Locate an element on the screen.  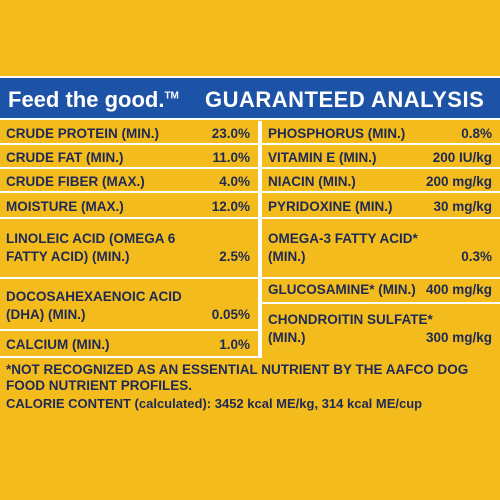
nutrient-row: CRUDE FAT (MIN.) 11.0% is located at coordinates (129, 157).